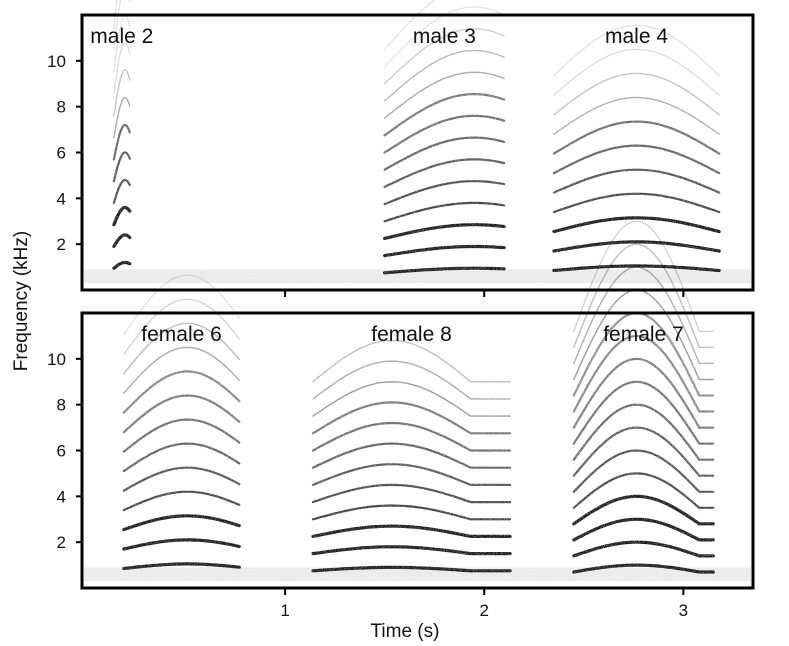 Image resolution: width=789 pixels, height=646 pixels. Describe the element at coordinates (181, 334) in the screenshot. I see `call-label: female 6` at that location.